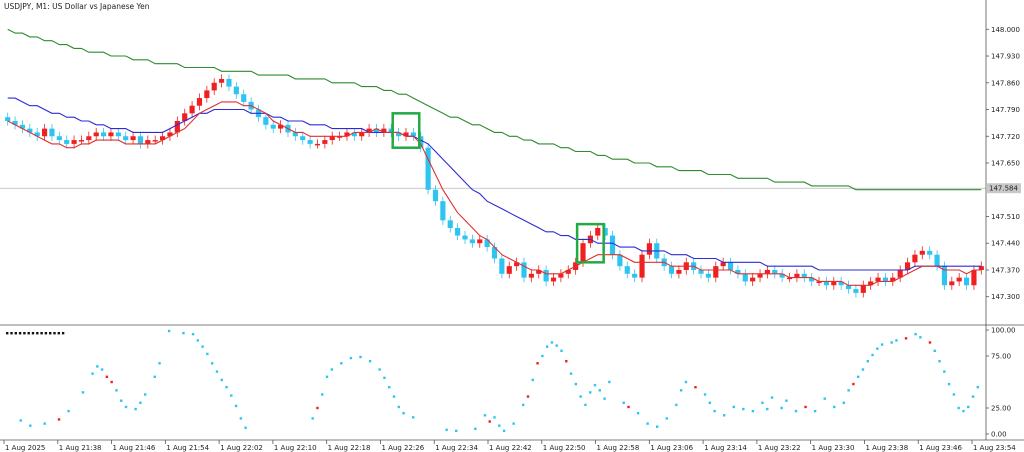 The image size is (1024, 452). What do you see at coordinates (456, 448) in the screenshot?
I see `x-tick-label: 1 Aug 22:34` at bounding box center [456, 448].